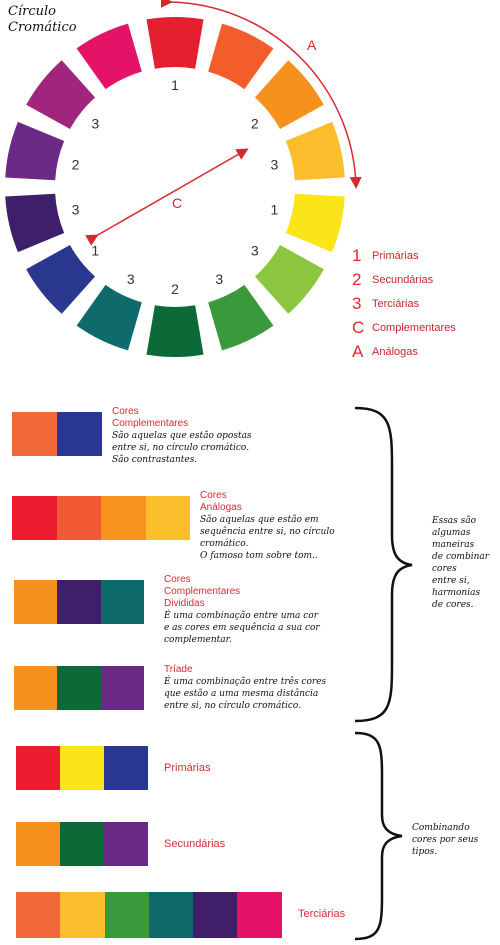 This screenshot has width=500, height=945. Describe the element at coordinates (358, 351) in the screenshot. I see `legend-number: A` at that location.